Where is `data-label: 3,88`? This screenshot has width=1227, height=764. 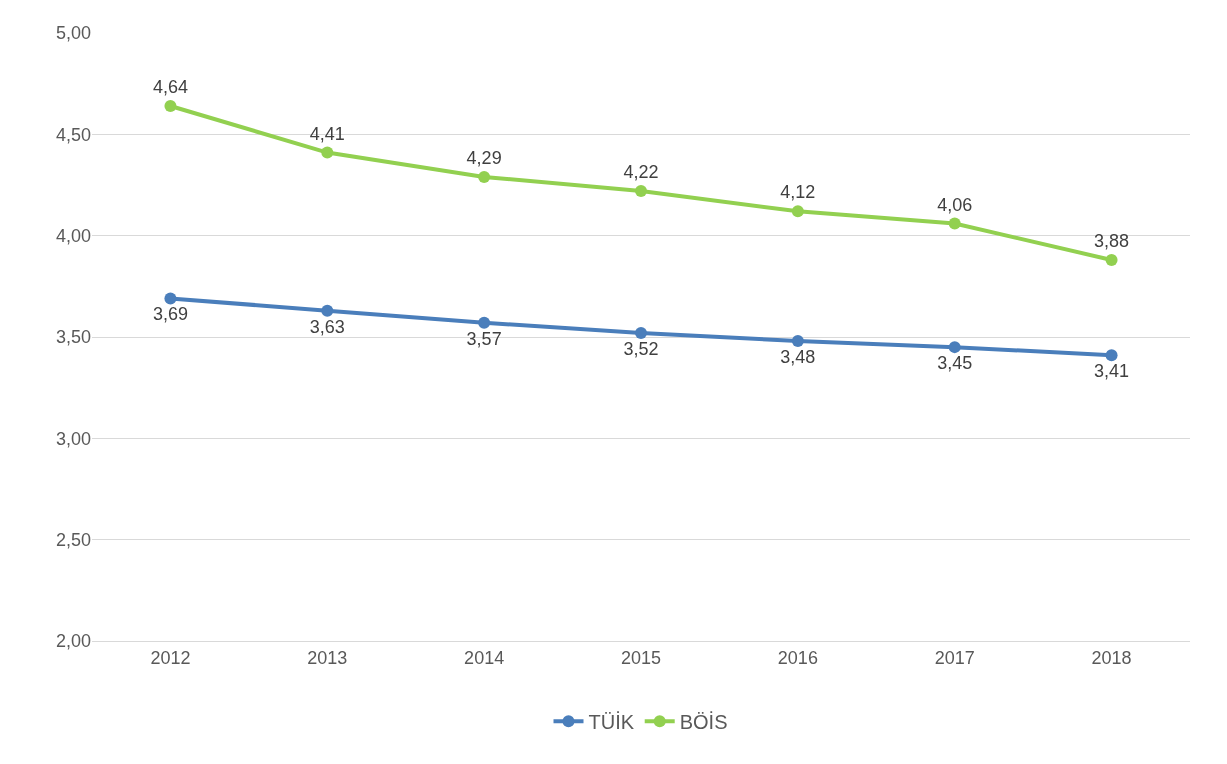 data-label: 3,88 is located at coordinates (1112, 240).